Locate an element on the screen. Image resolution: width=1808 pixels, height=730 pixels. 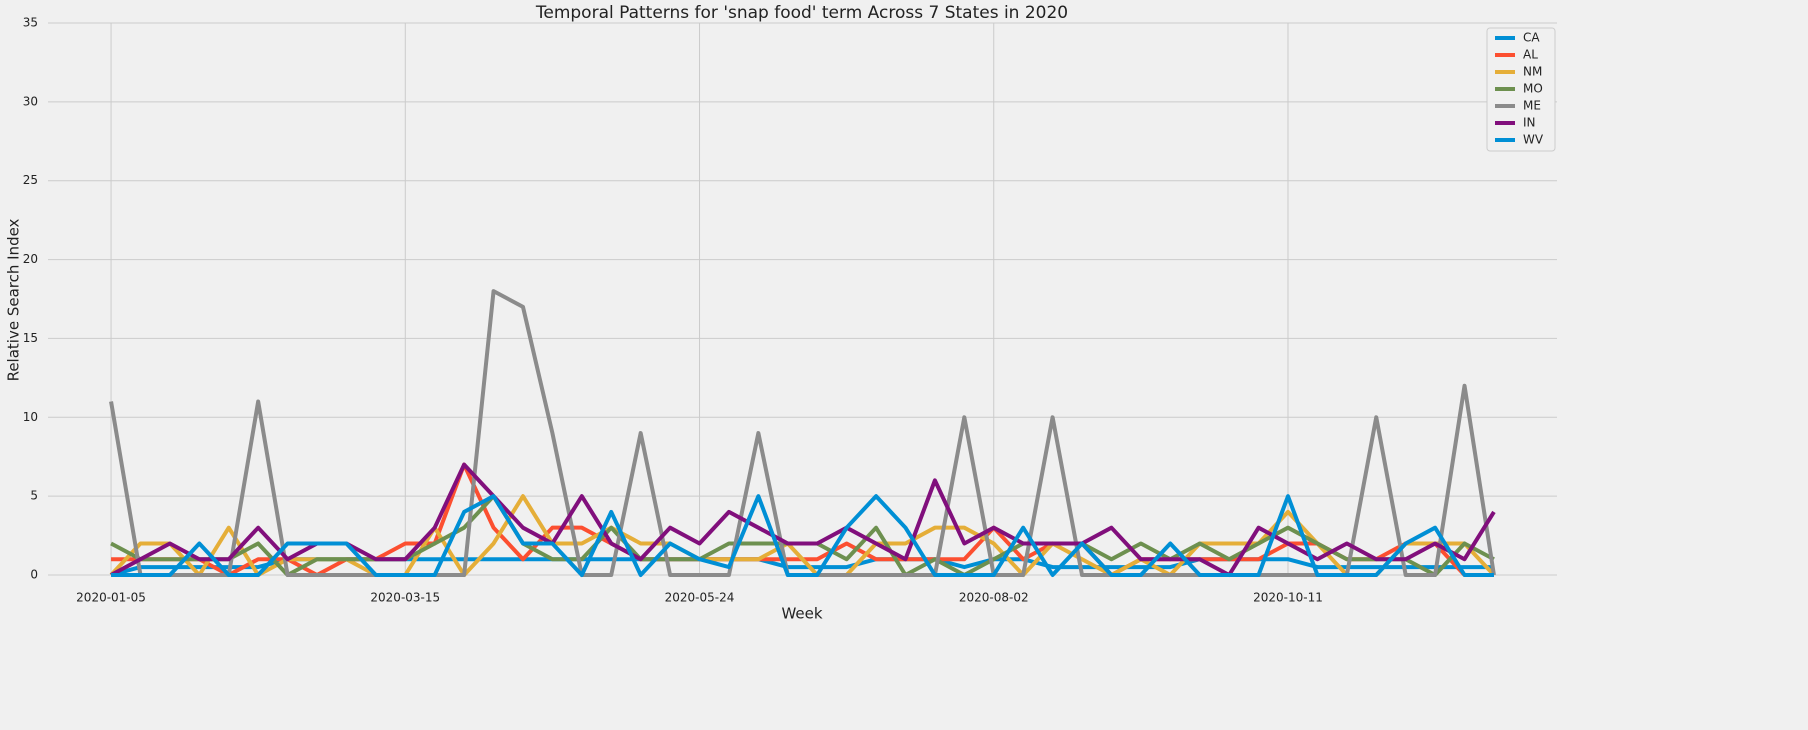
x-tick-label: 2020-08-02 is located at coordinates (994, 598).